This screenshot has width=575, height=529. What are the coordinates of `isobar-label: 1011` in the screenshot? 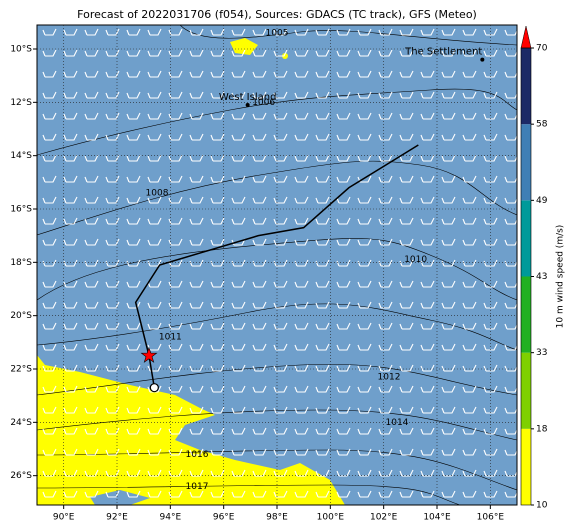 It's located at (170, 338).